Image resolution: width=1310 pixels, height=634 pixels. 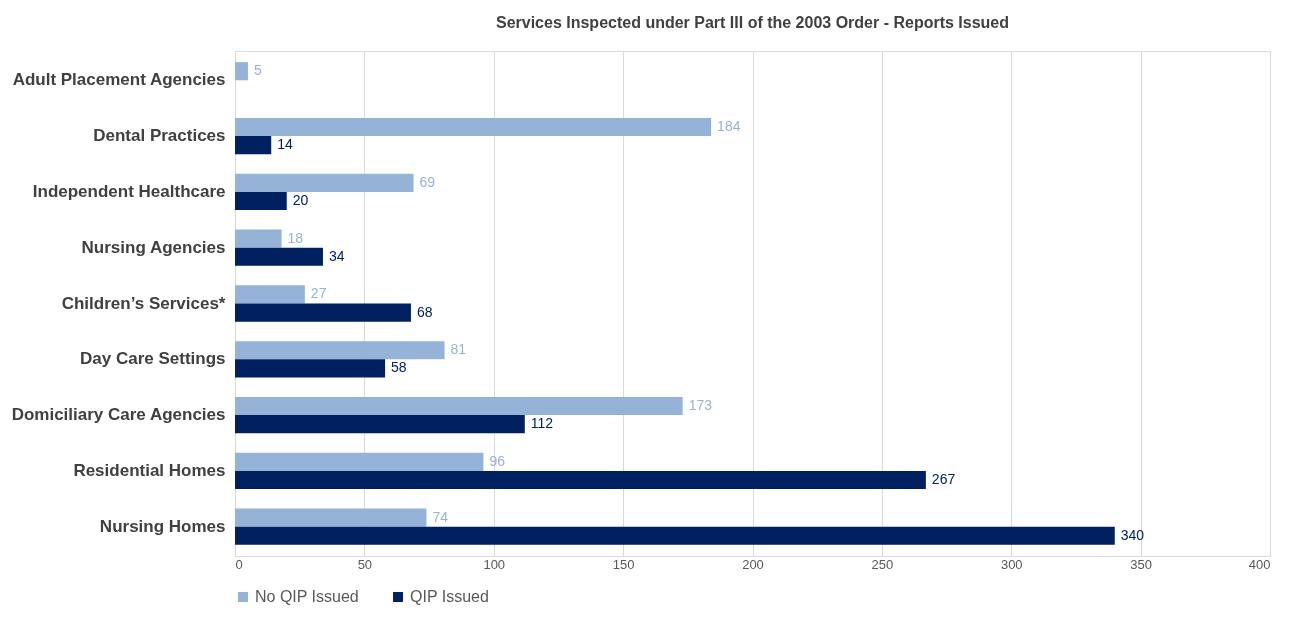 What do you see at coordinates (162, 526) in the screenshot?
I see `y-tick-label: Nursing Homes` at bounding box center [162, 526].